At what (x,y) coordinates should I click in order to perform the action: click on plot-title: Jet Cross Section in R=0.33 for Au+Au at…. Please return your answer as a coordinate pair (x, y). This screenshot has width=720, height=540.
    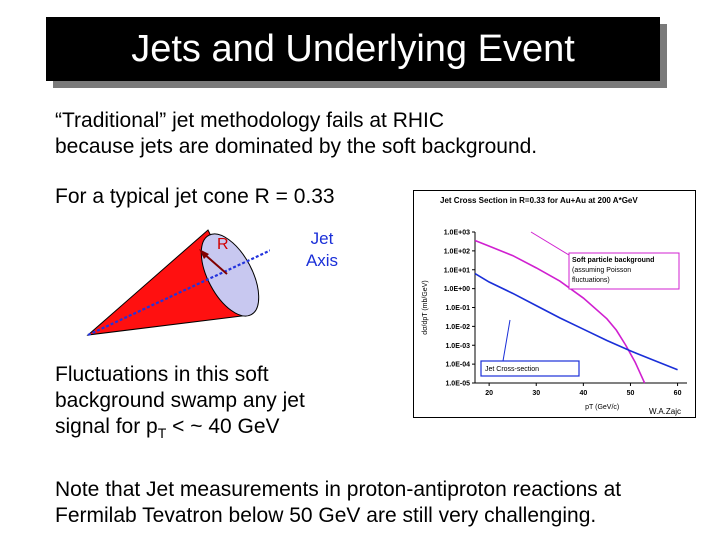
    Looking at the image, I should click on (539, 200).